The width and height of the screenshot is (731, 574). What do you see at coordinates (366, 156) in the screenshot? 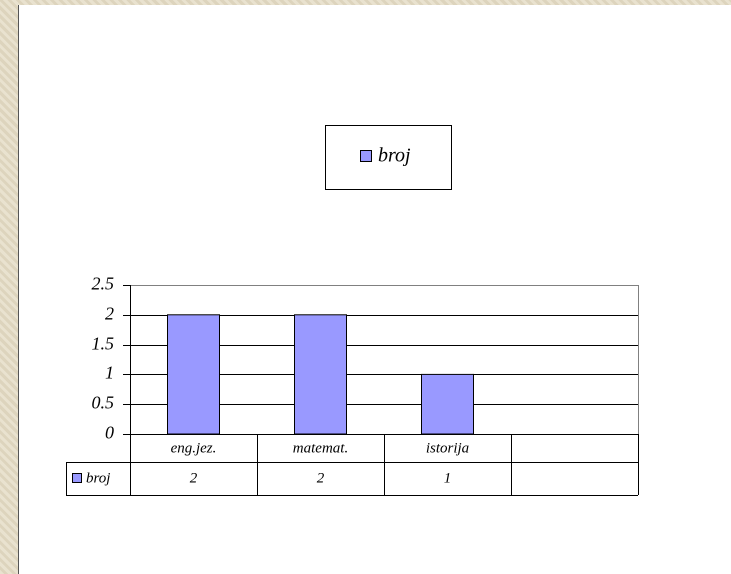
I see `legend-swatch` at bounding box center [366, 156].